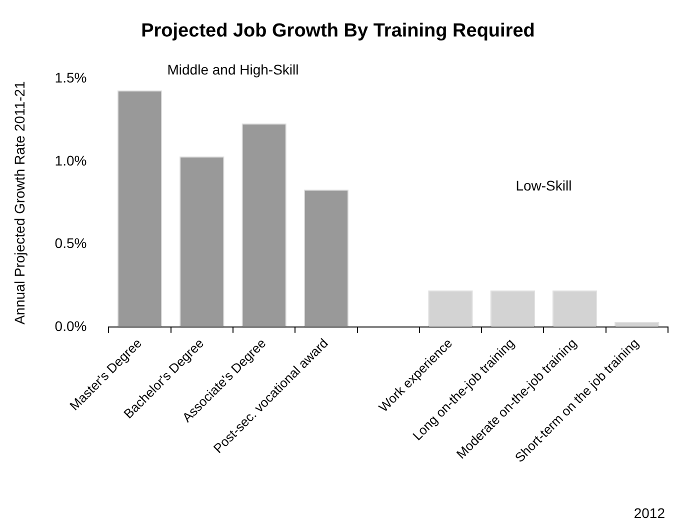 Image resolution: width=682 pixels, height=529 pixels. What do you see at coordinates (650, 512) in the screenshot?
I see `text: 2012` at bounding box center [650, 512].